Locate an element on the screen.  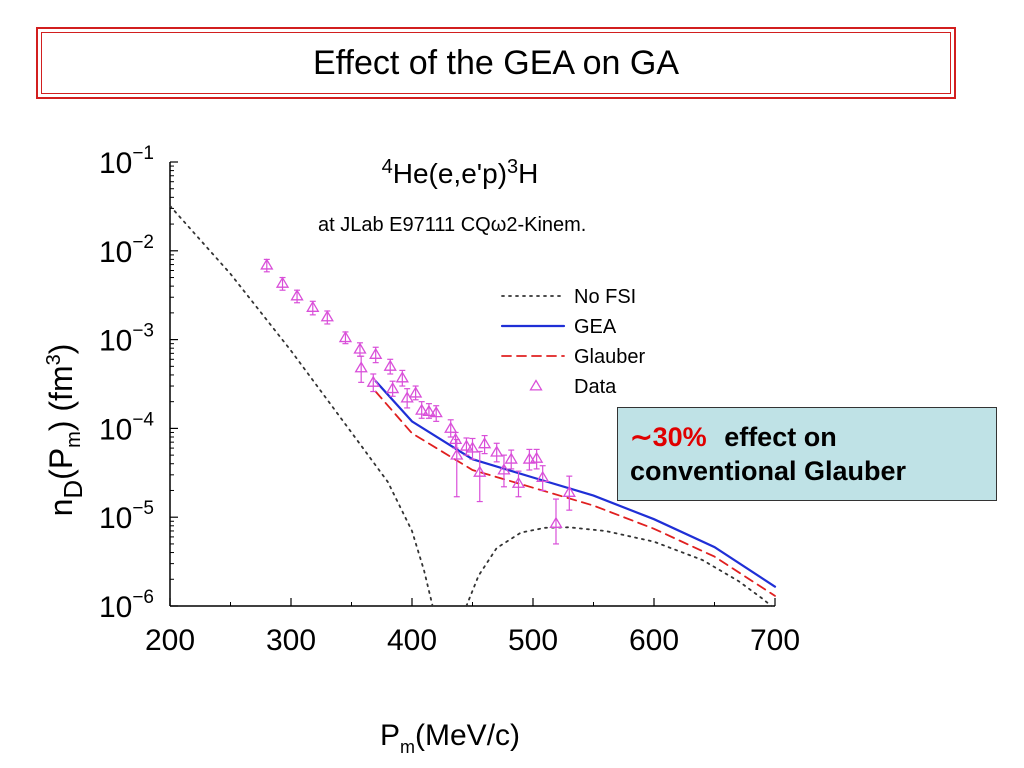
legend-data-label: Data is located at coordinates (595, 387).